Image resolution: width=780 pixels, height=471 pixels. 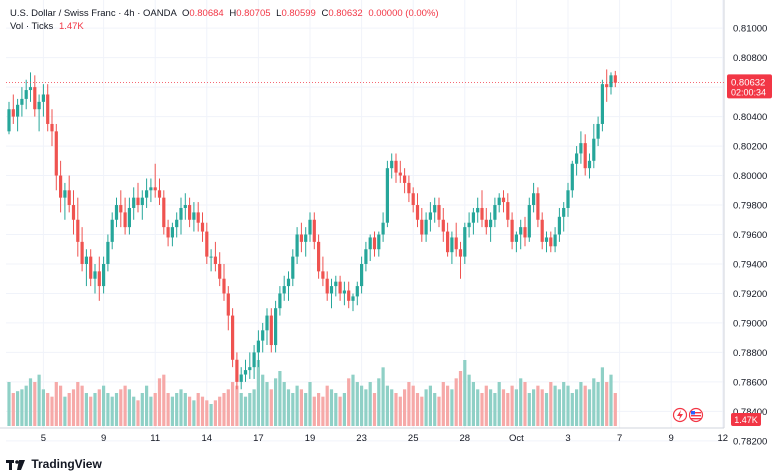 I want to click on price-tick-label: 0.80400, so click(x=750, y=117).